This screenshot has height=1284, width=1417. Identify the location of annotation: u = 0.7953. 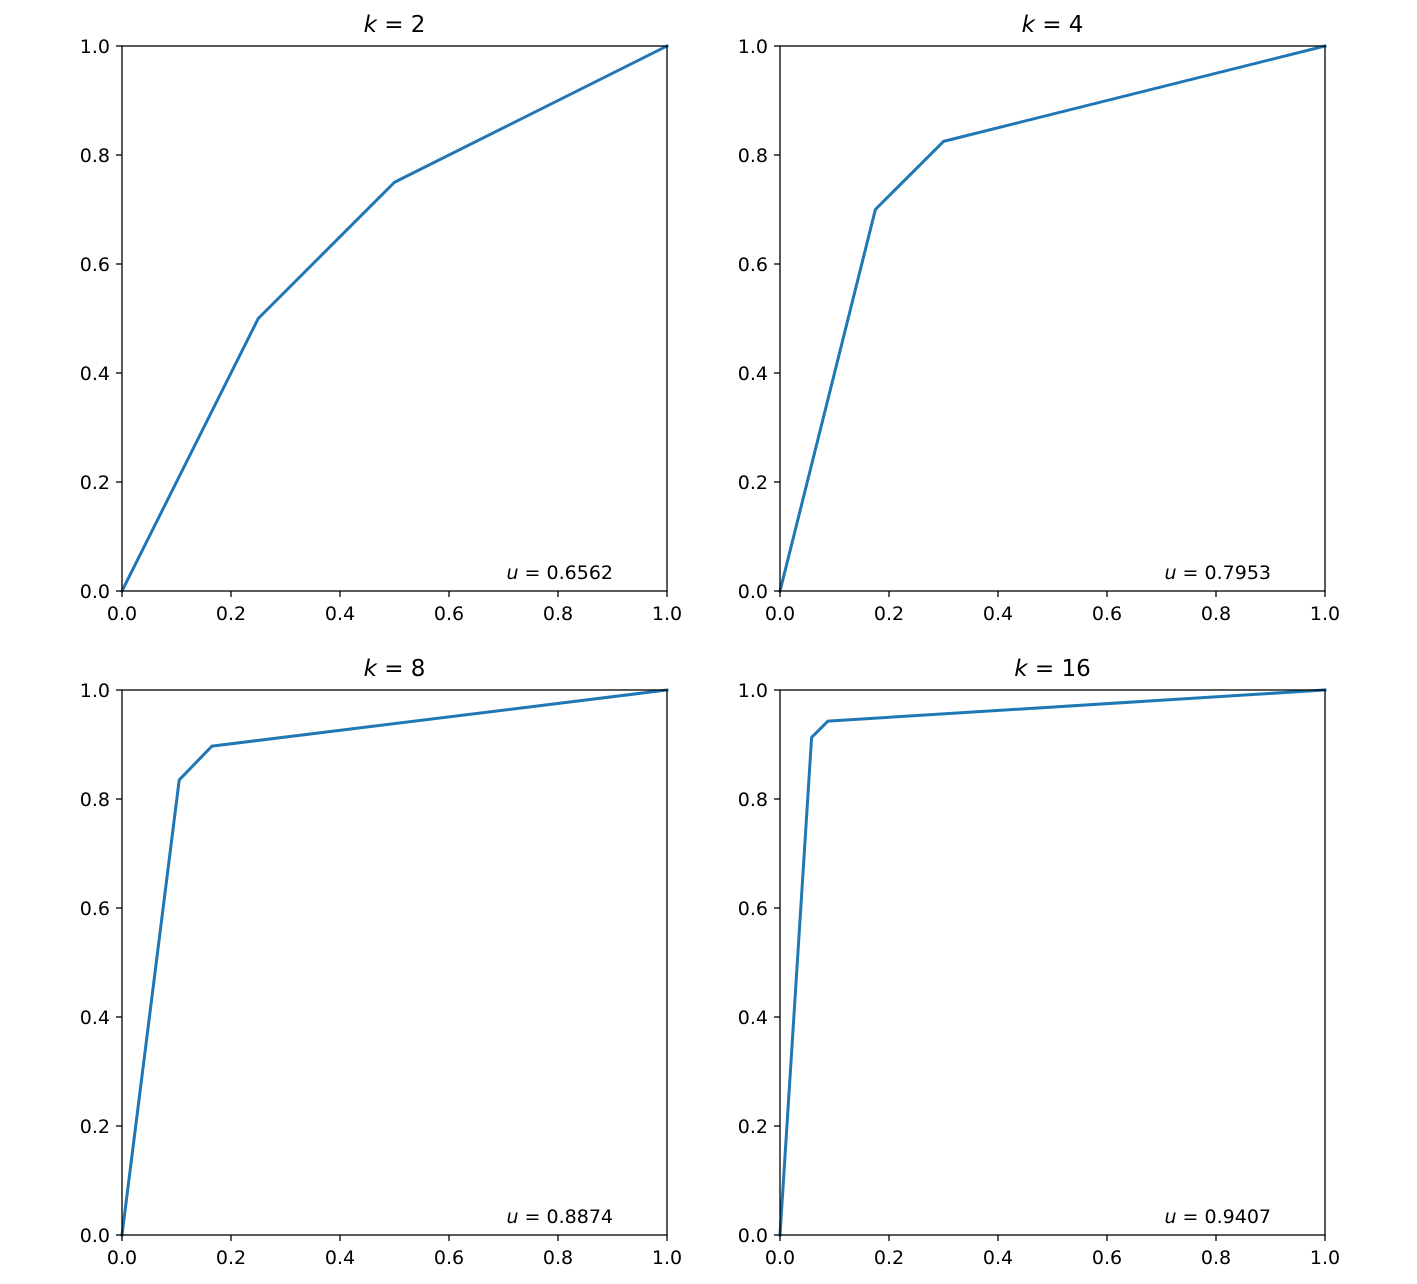
(1217, 573).